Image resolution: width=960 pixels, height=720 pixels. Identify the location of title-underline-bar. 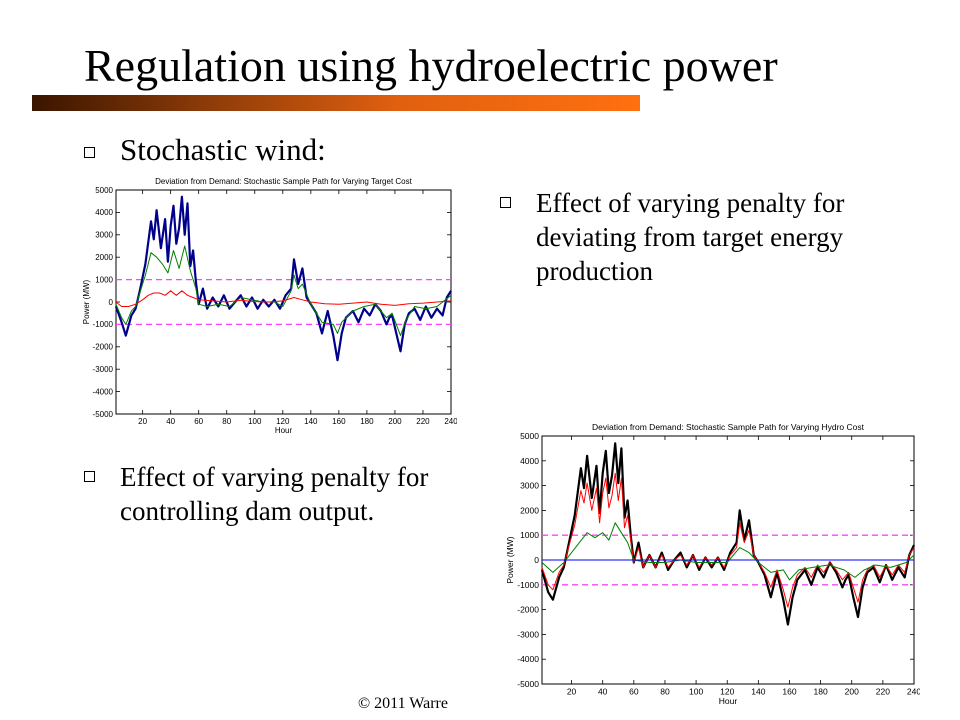
(336, 103).